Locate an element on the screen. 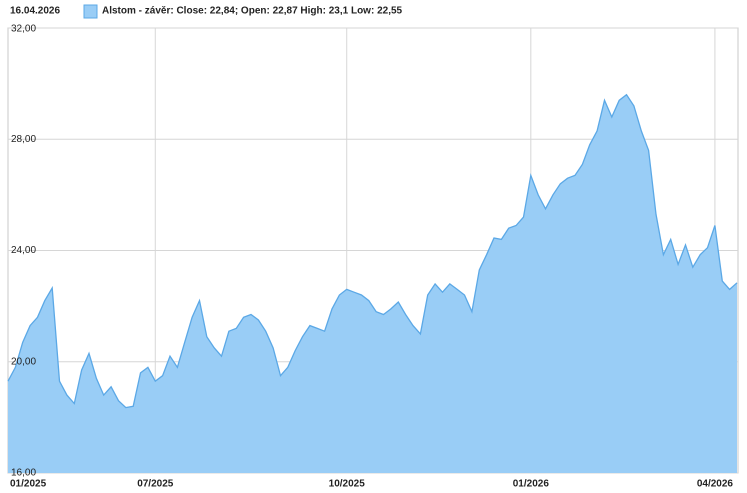  y-tick-label: 28,00 is located at coordinates (23, 139).